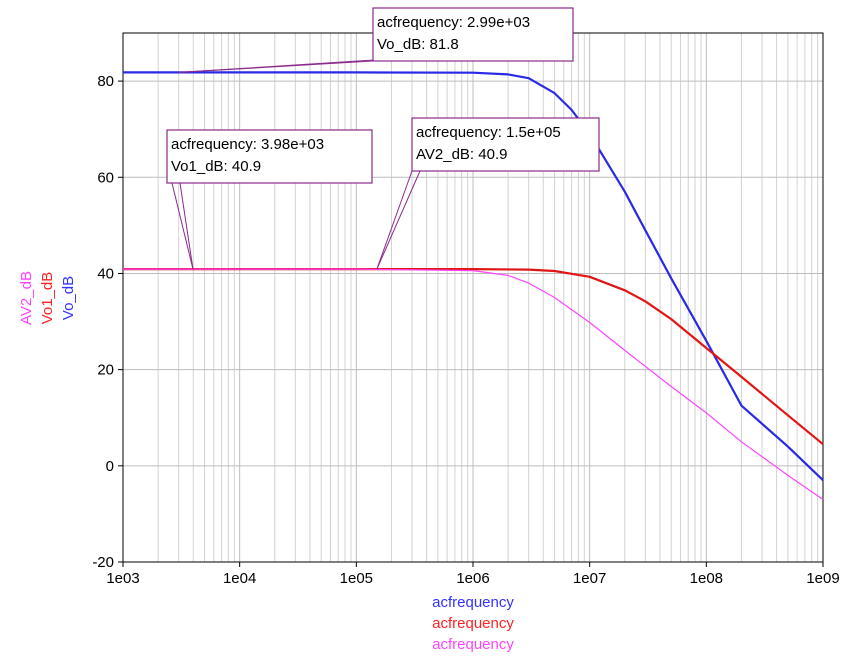 The height and width of the screenshot is (659, 845). Describe the element at coordinates (461, 154) in the screenshot. I see `marker-label-line2: AV2_dB: 40.9` at that location.